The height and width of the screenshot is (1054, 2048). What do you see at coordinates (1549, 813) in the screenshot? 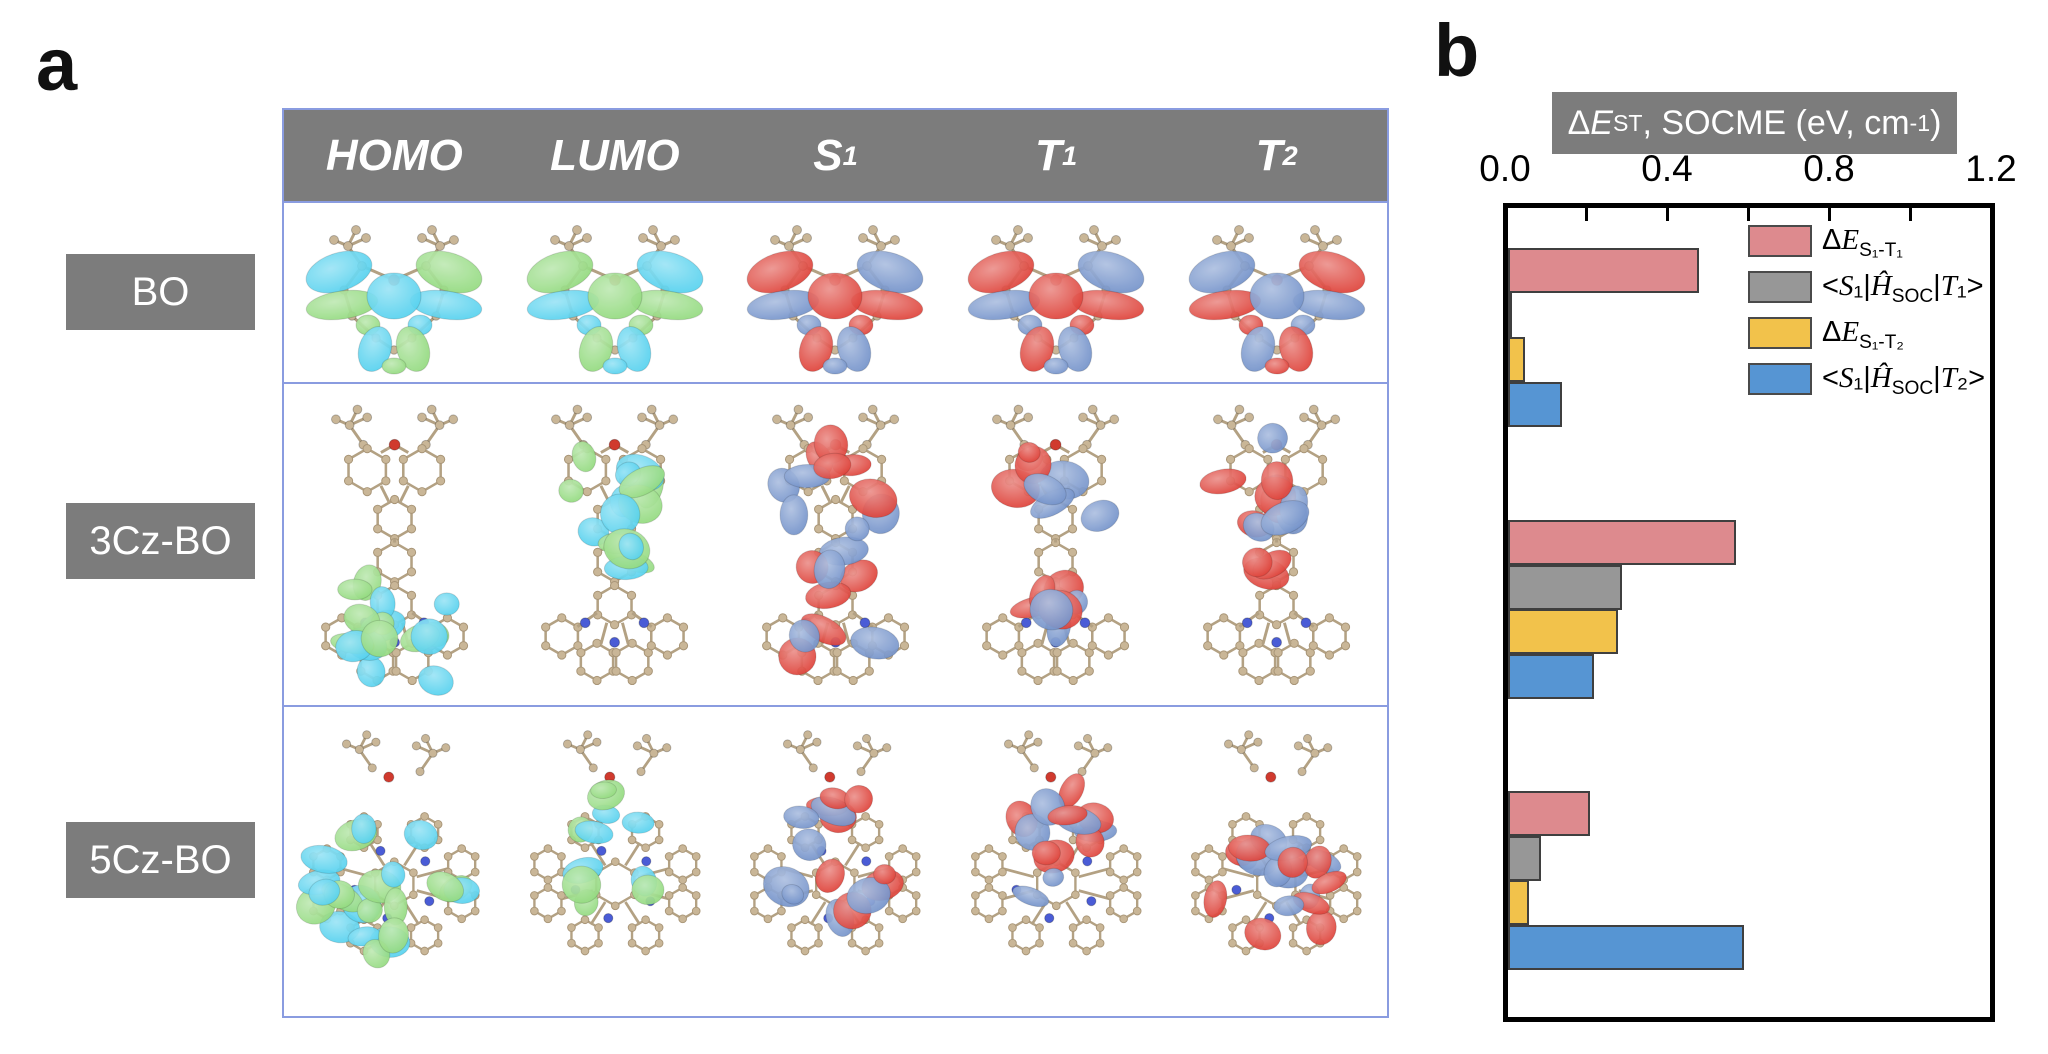
I see `bar-5Cz-BO-series1` at bounding box center [1549, 813].